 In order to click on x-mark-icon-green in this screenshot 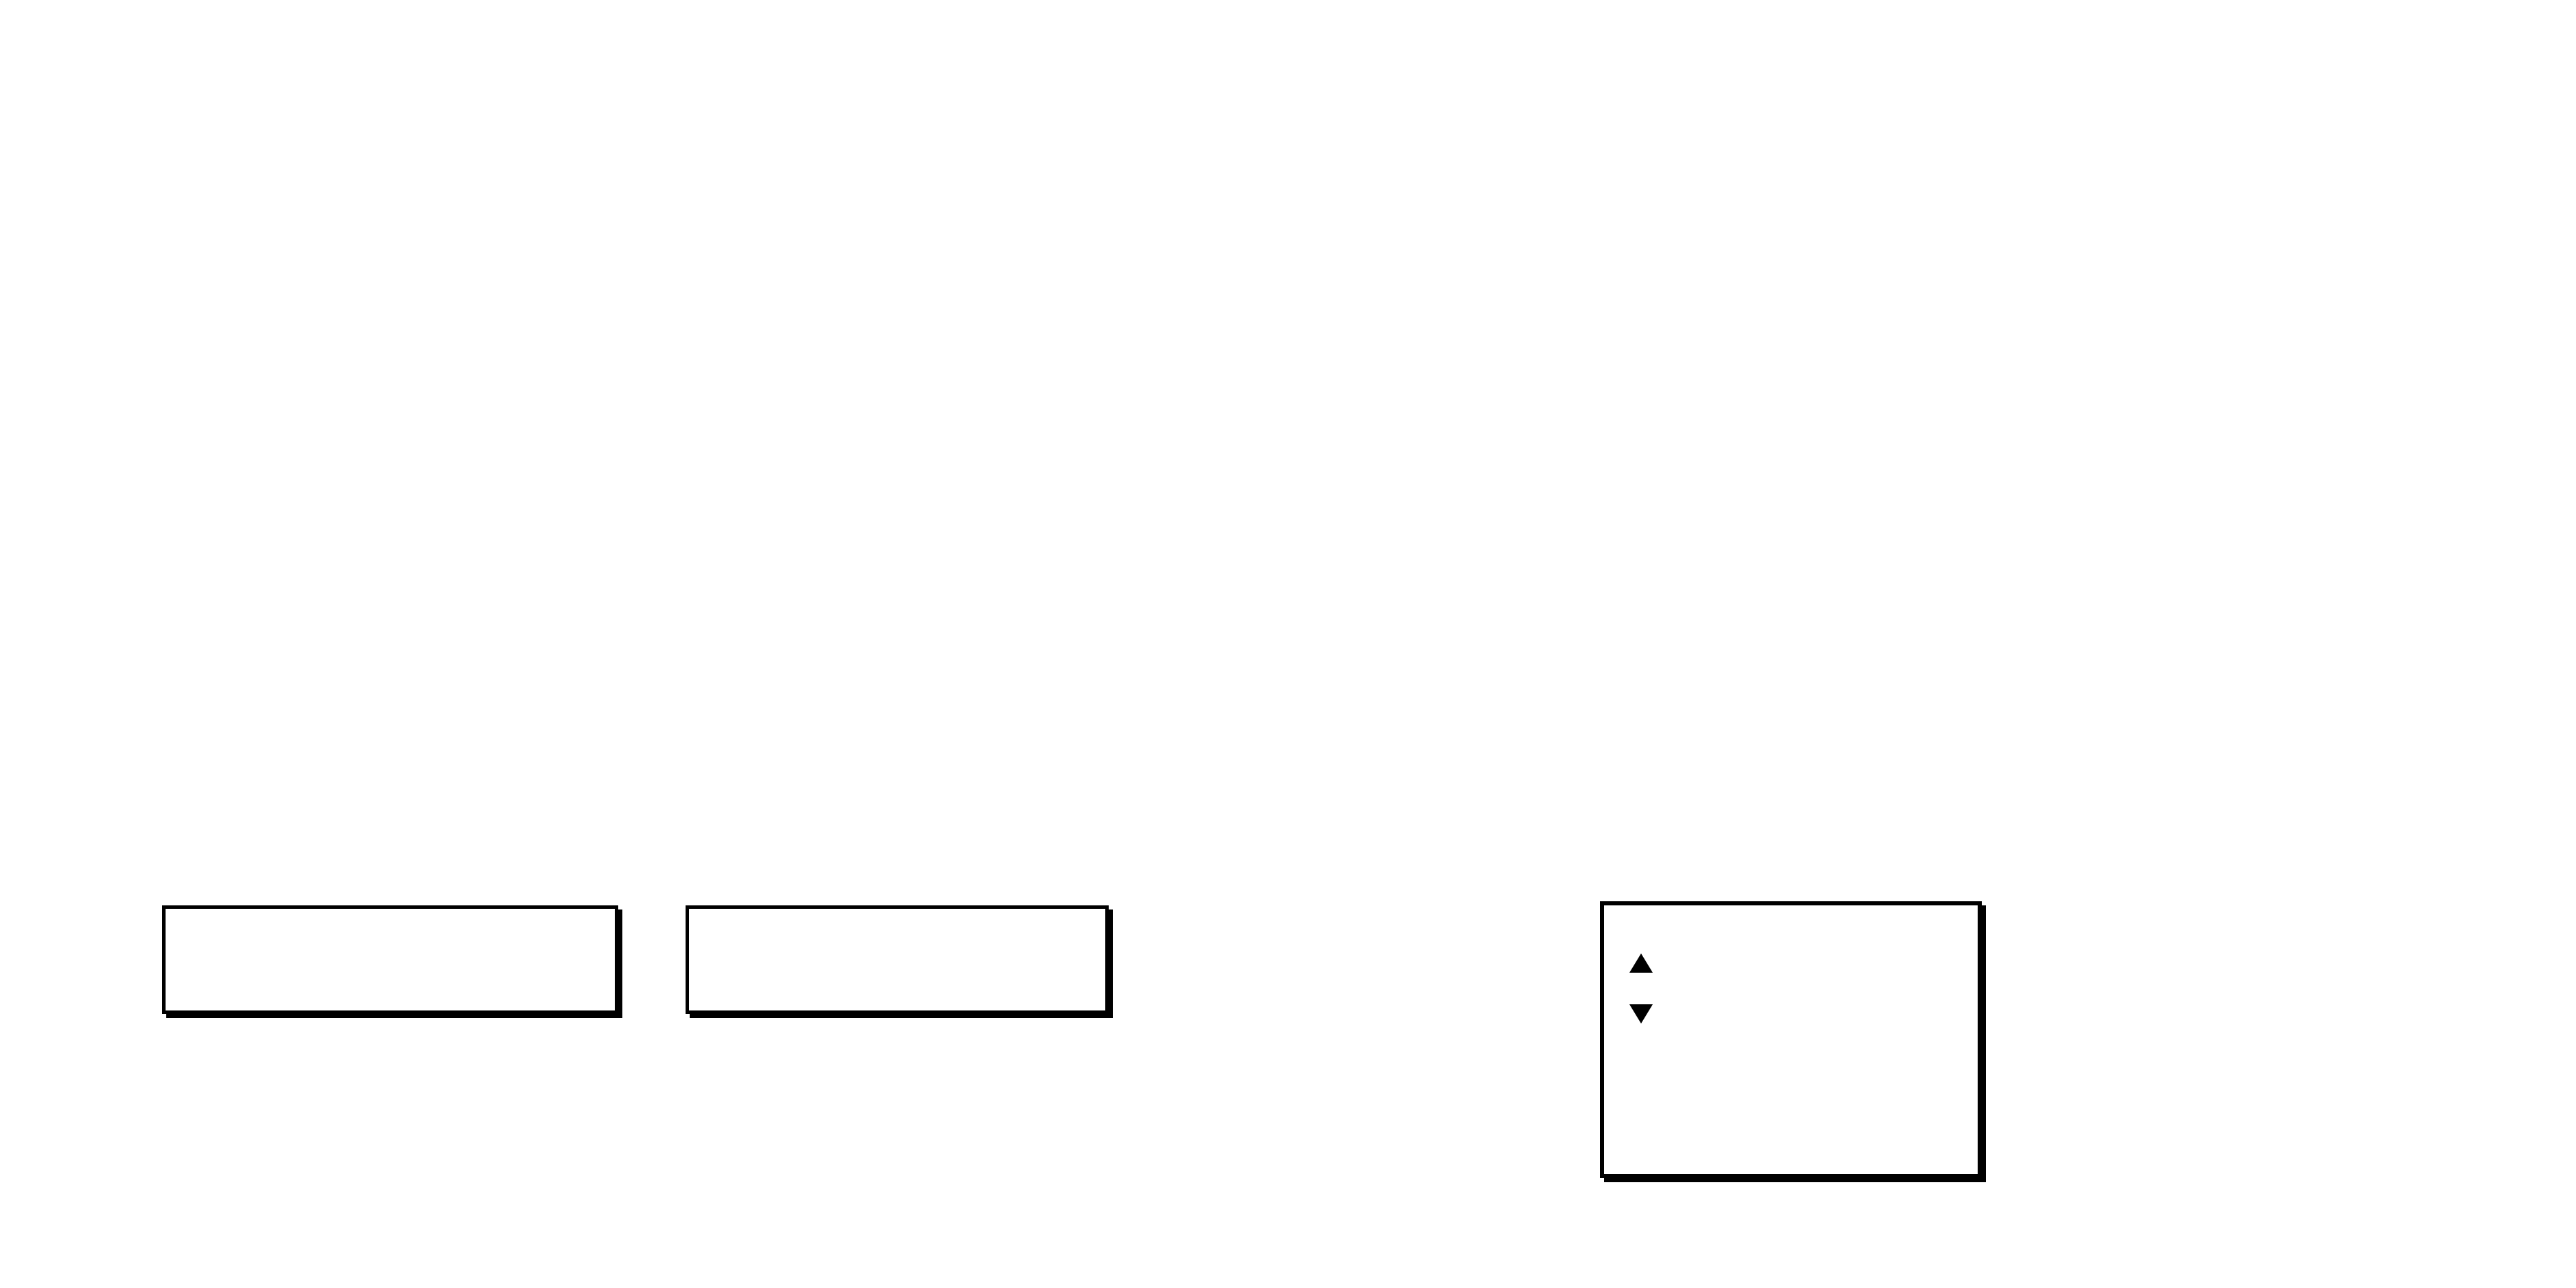, I will do `click(207, 960)`.